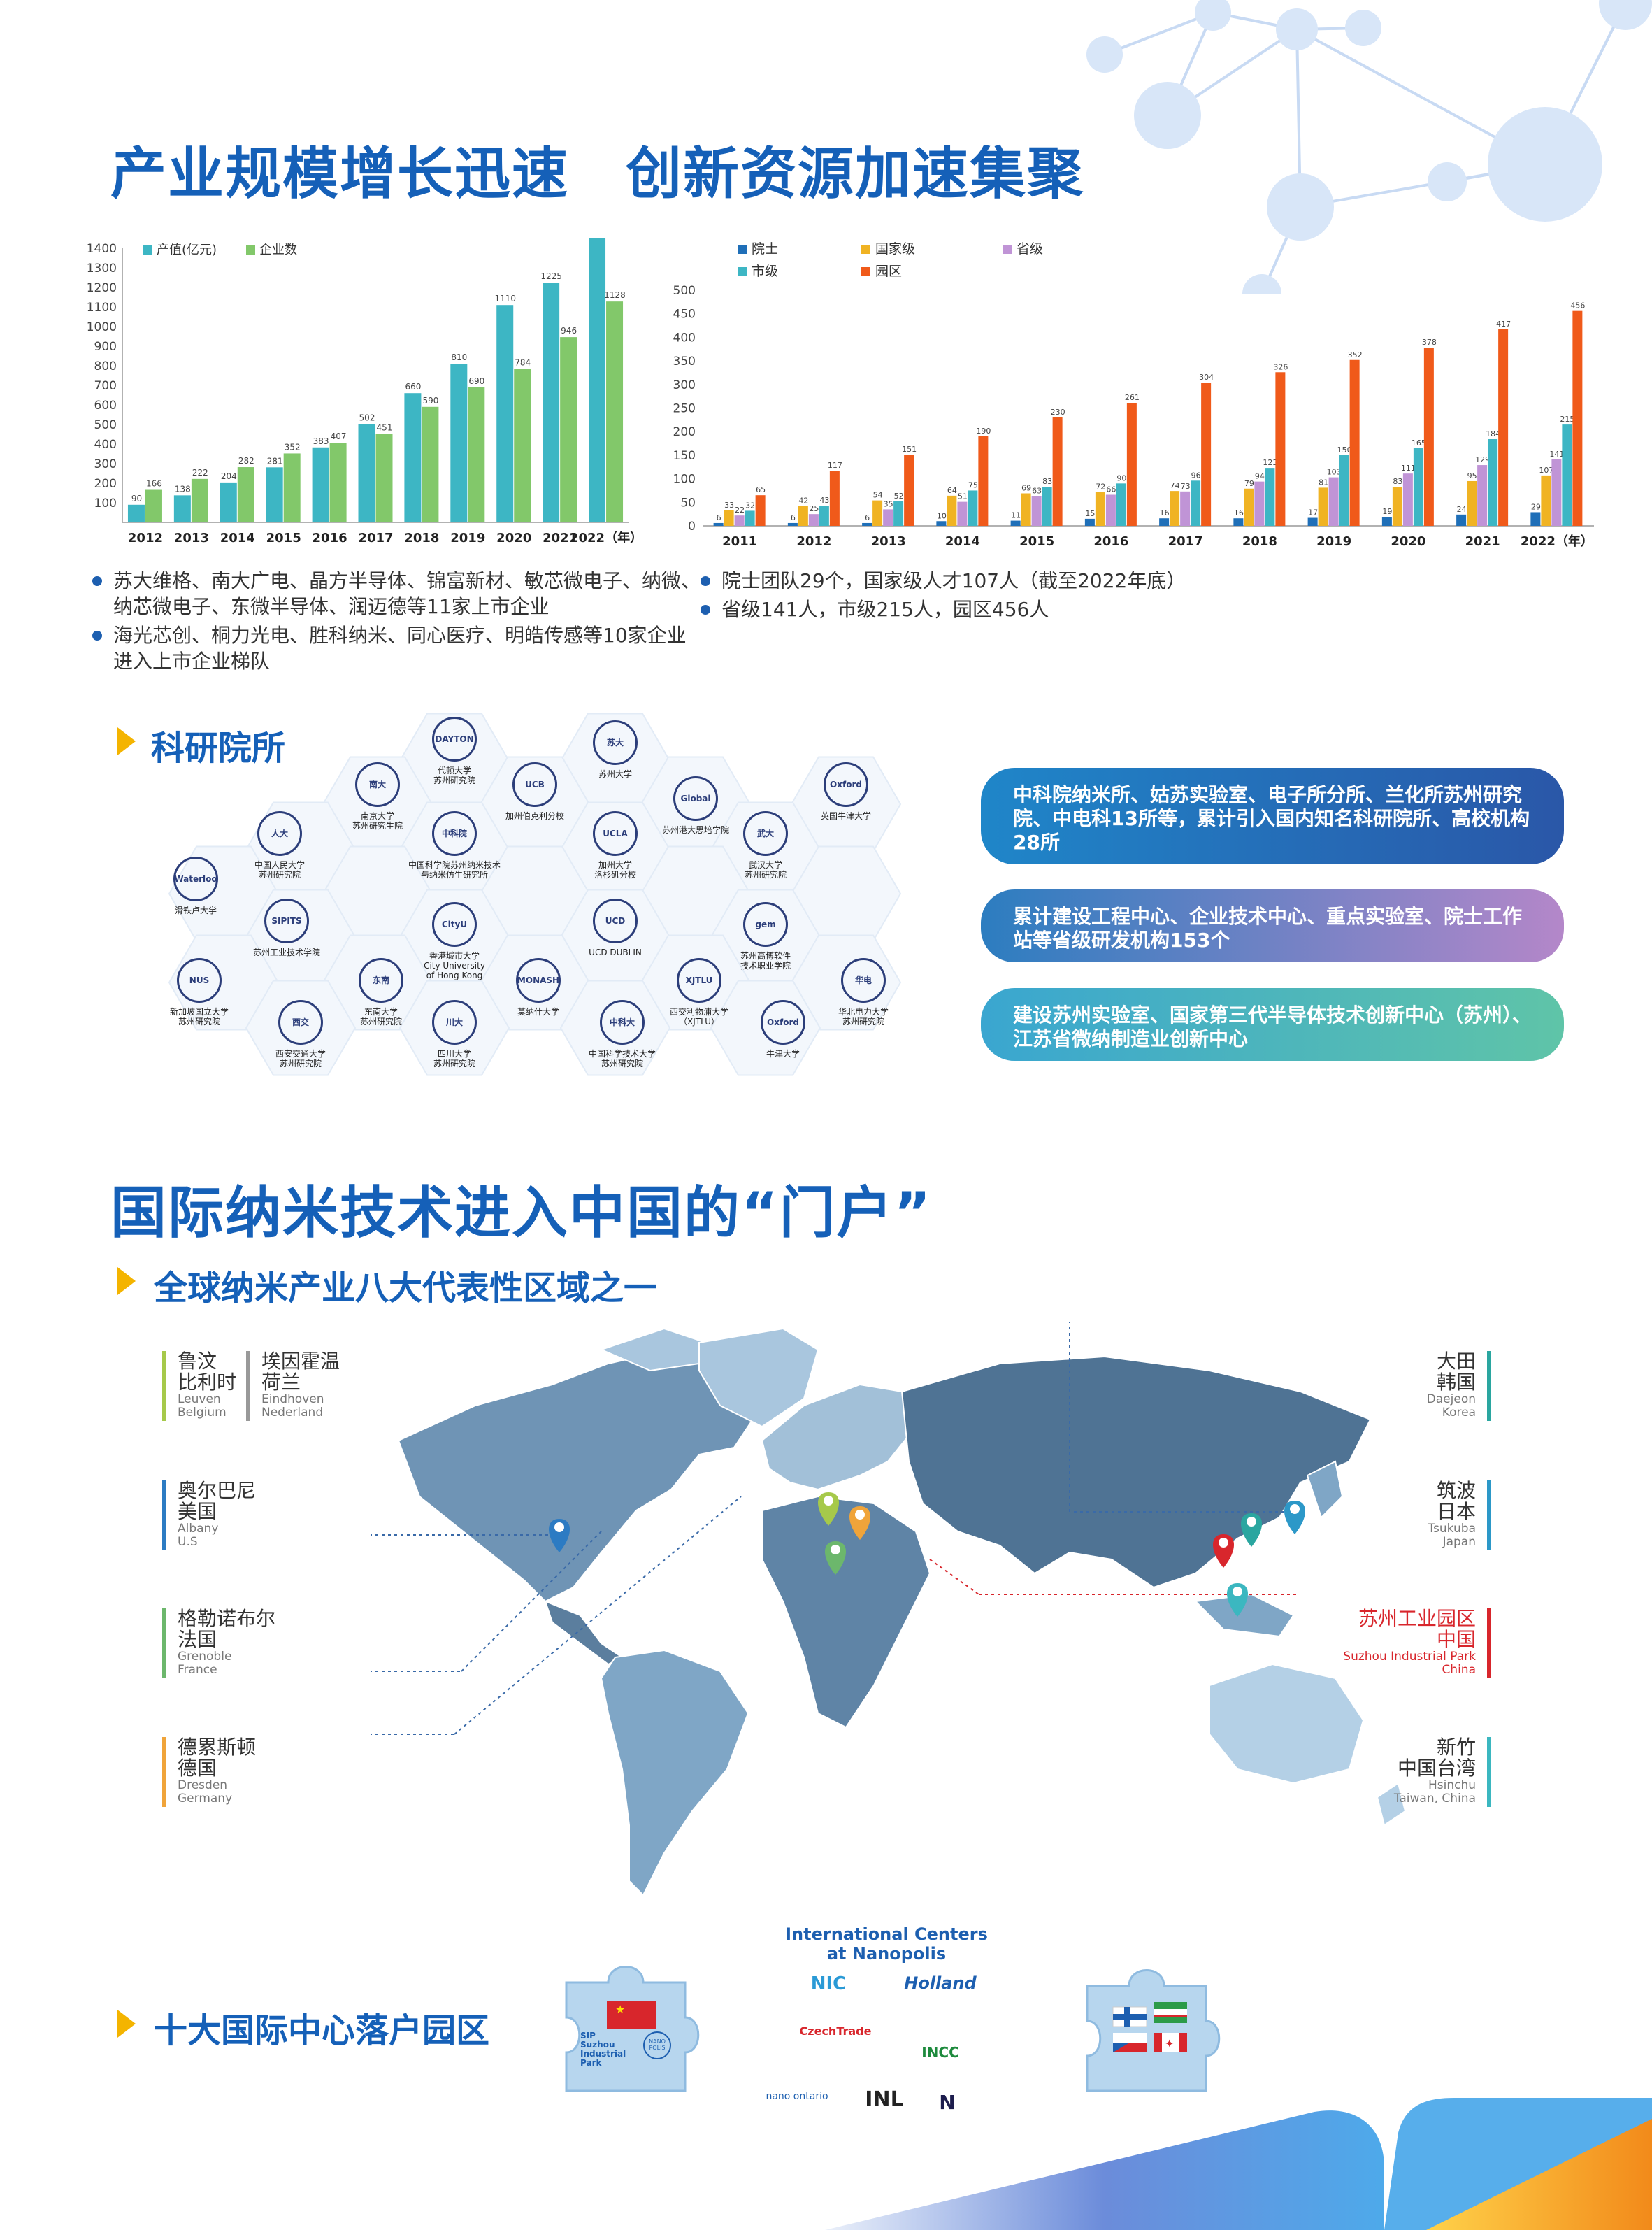 Image resolution: width=1652 pixels, height=2230 pixels. Describe the element at coordinates (105, 366) in the screenshot. I see `y-tick-label: 800` at that location.